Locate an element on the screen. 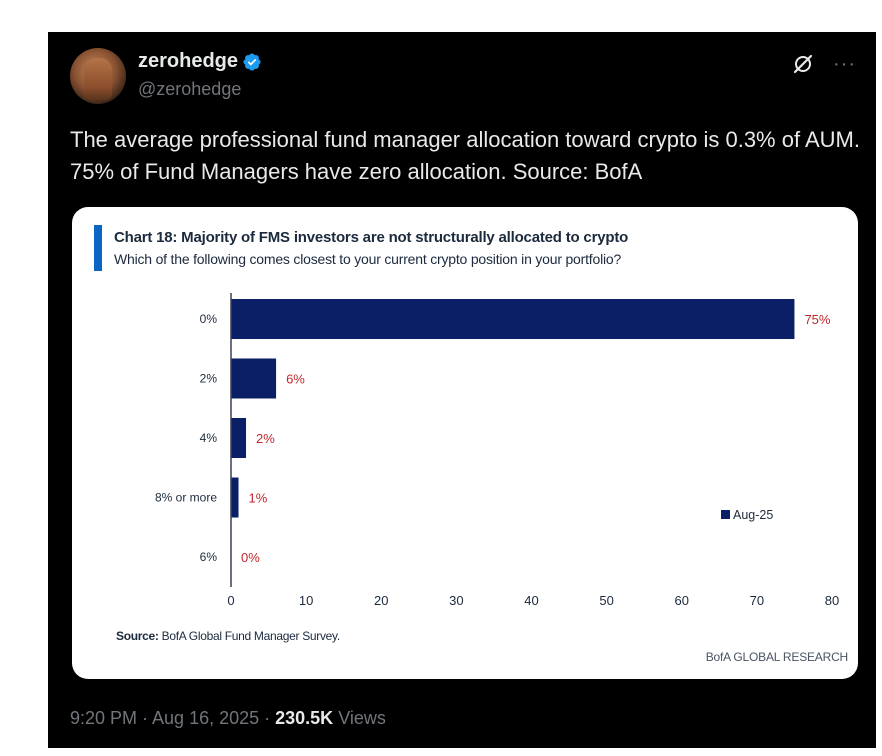 The height and width of the screenshot is (756, 882). author-row: zerohedge is located at coordinates (200, 61).